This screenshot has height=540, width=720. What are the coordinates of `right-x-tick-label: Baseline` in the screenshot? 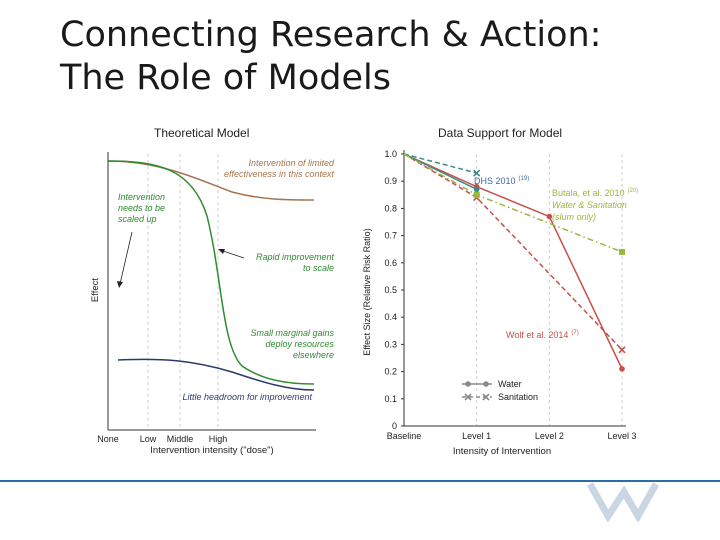 It's located at (404, 436).